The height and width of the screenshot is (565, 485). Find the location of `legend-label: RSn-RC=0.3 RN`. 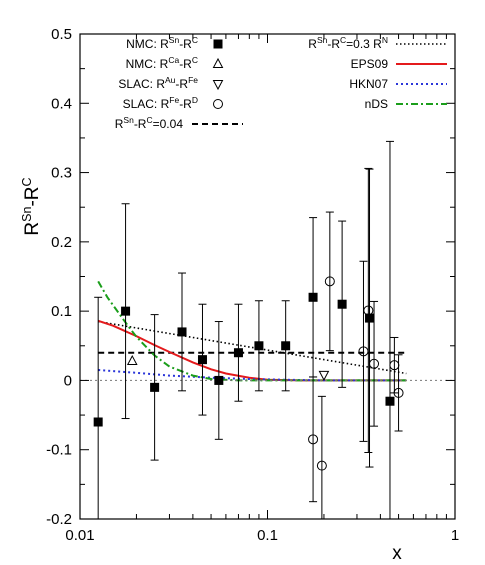

legend-label: RSn-RC=0.3 RN is located at coordinates (348, 43).